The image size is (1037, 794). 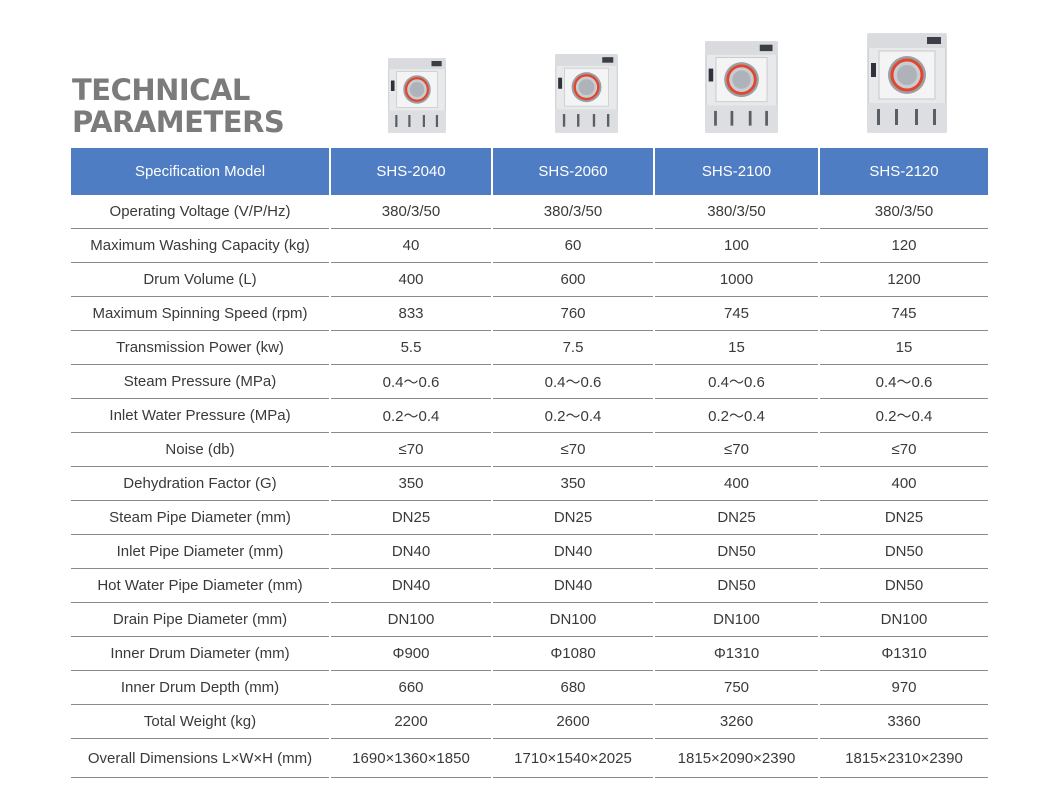 I want to click on cell-value: 120, so click(x=903, y=245).